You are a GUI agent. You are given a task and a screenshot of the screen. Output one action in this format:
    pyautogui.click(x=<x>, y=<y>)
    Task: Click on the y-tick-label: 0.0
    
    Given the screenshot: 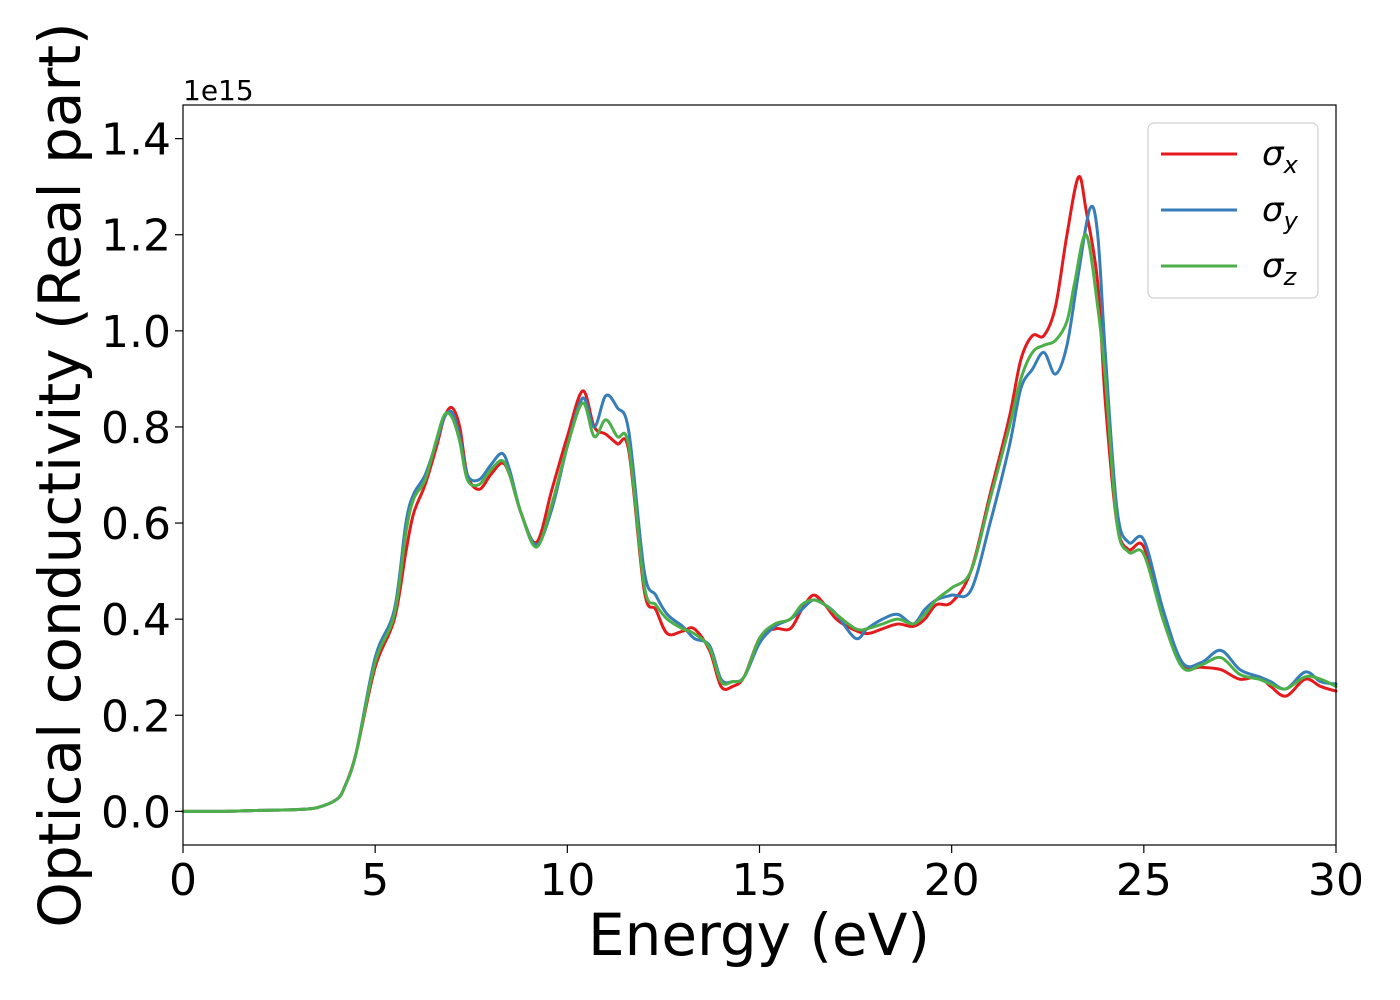 What is the action you would take?
    pyautogui.click(x=136, y=812)
    